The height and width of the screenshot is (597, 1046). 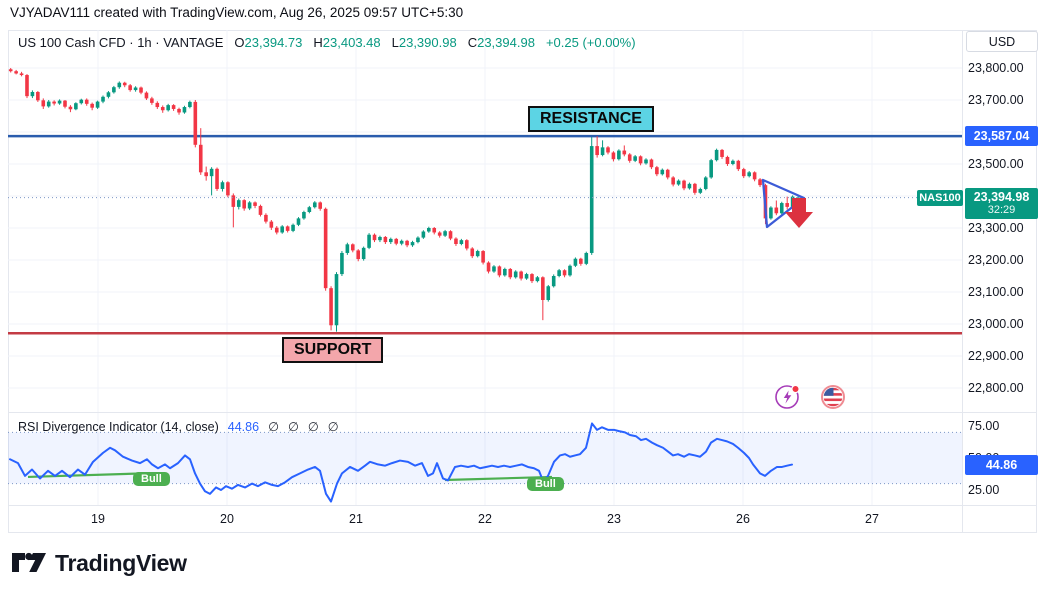 I want to click on ohlc-low: L23,390.98, so click(x=424, y=42).